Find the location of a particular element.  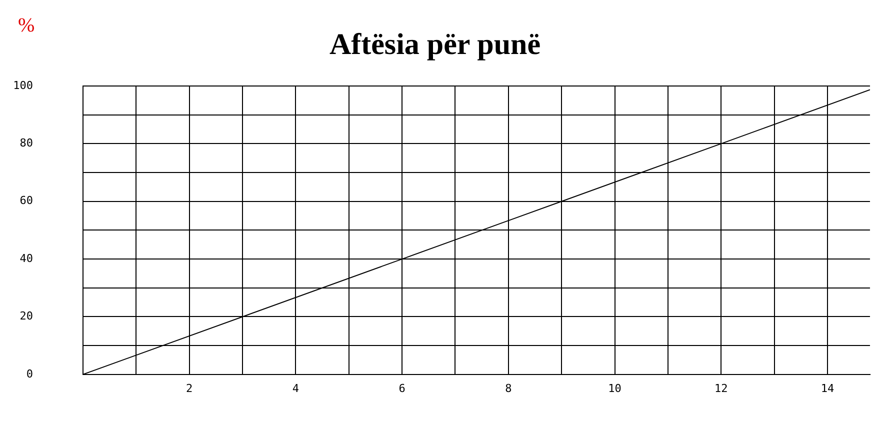

x-tick-label: 12 is located at coordinates (721, 388).